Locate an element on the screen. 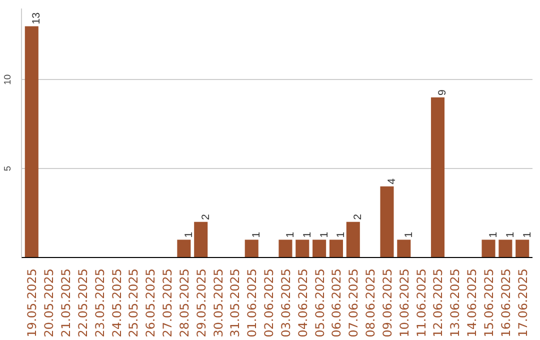 This screenshot has width=540, height=340. x-tick-label: 12.06.2025 is located at coordinates (438, 303).